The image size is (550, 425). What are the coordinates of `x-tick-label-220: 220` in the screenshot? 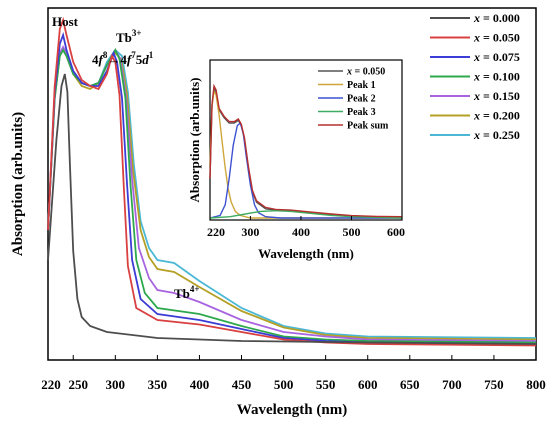 It's located at (51, 384).